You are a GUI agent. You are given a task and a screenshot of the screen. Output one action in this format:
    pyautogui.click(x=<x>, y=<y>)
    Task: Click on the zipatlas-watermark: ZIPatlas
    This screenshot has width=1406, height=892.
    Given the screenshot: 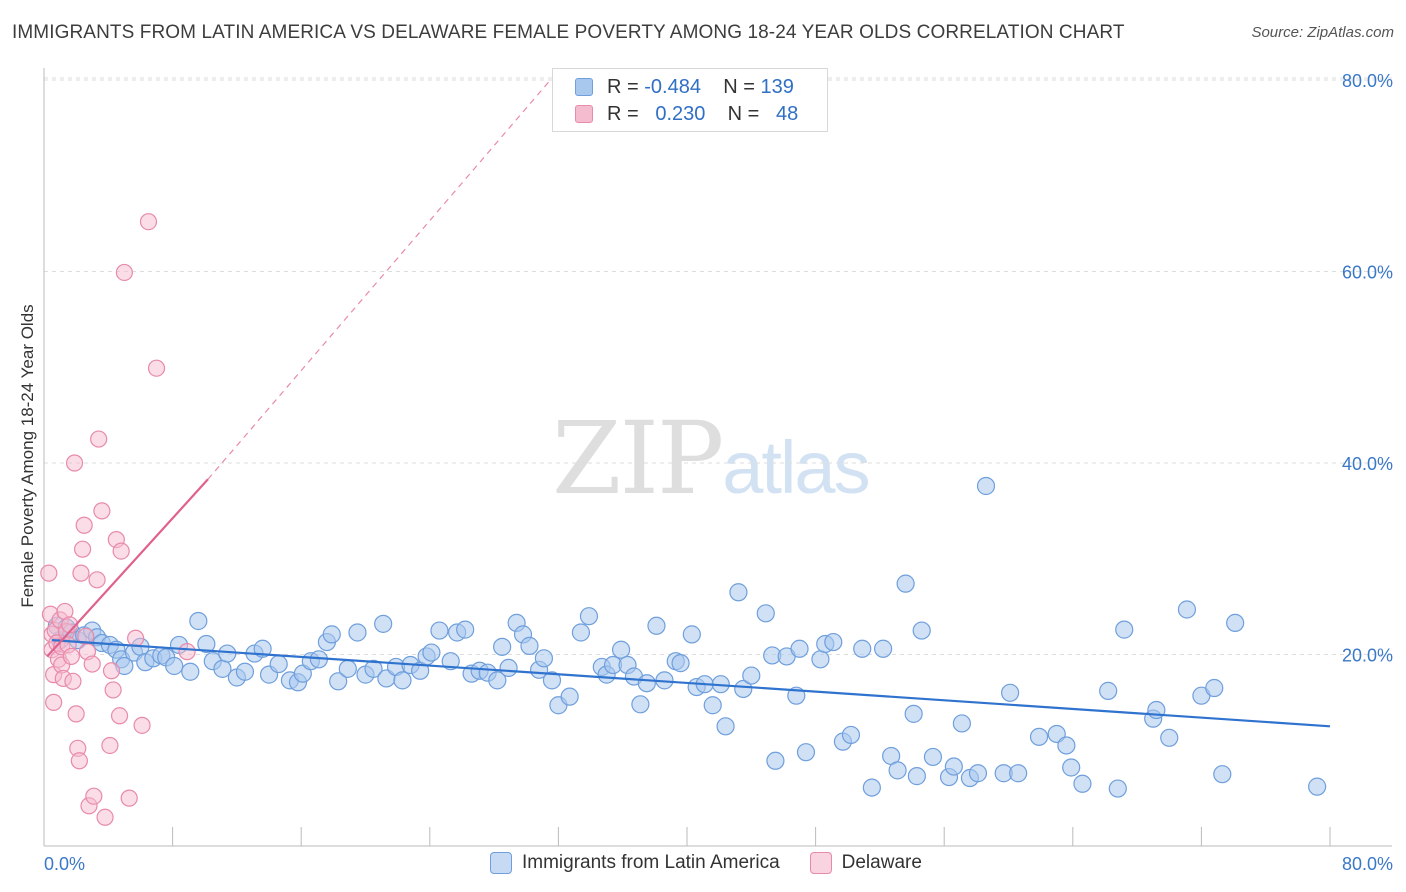 What is the action you would take?
    pyautogui.click(x=711, y=458)
    